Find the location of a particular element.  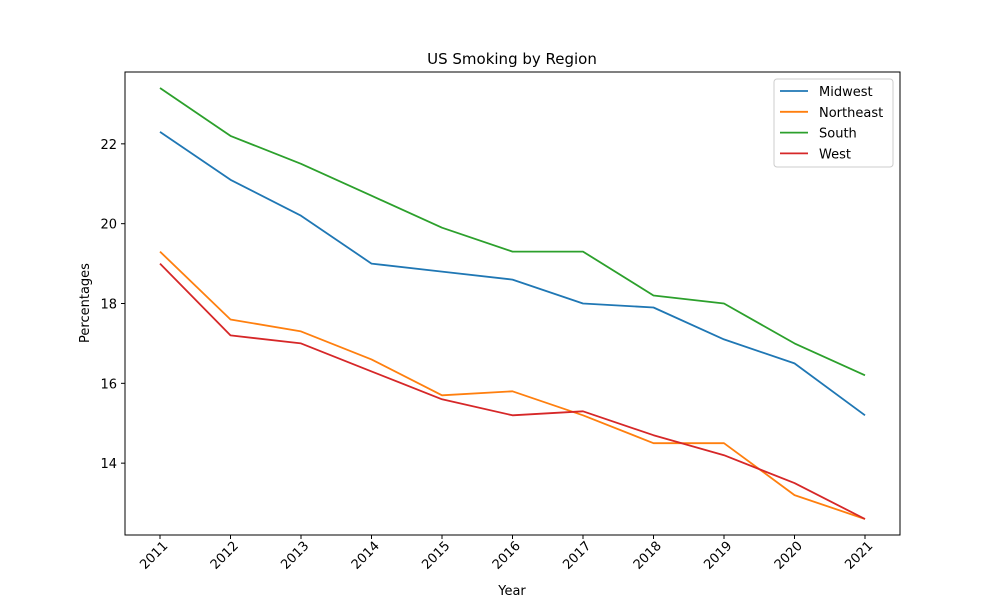

legend-box is located at coordinates (833, 123).